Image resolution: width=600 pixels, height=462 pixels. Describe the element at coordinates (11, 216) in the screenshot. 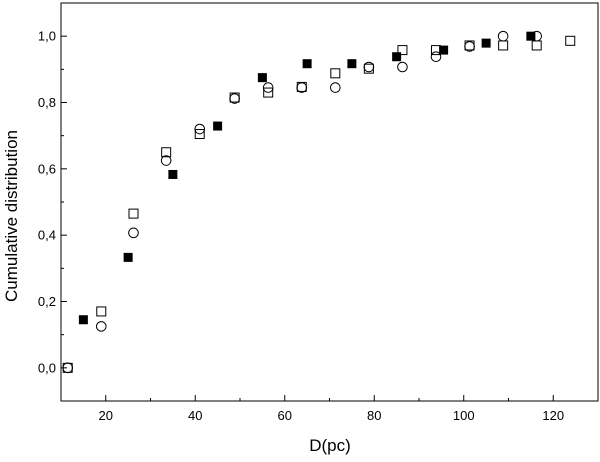

I see `y-axis-title: Cumulative distribution` at that location.